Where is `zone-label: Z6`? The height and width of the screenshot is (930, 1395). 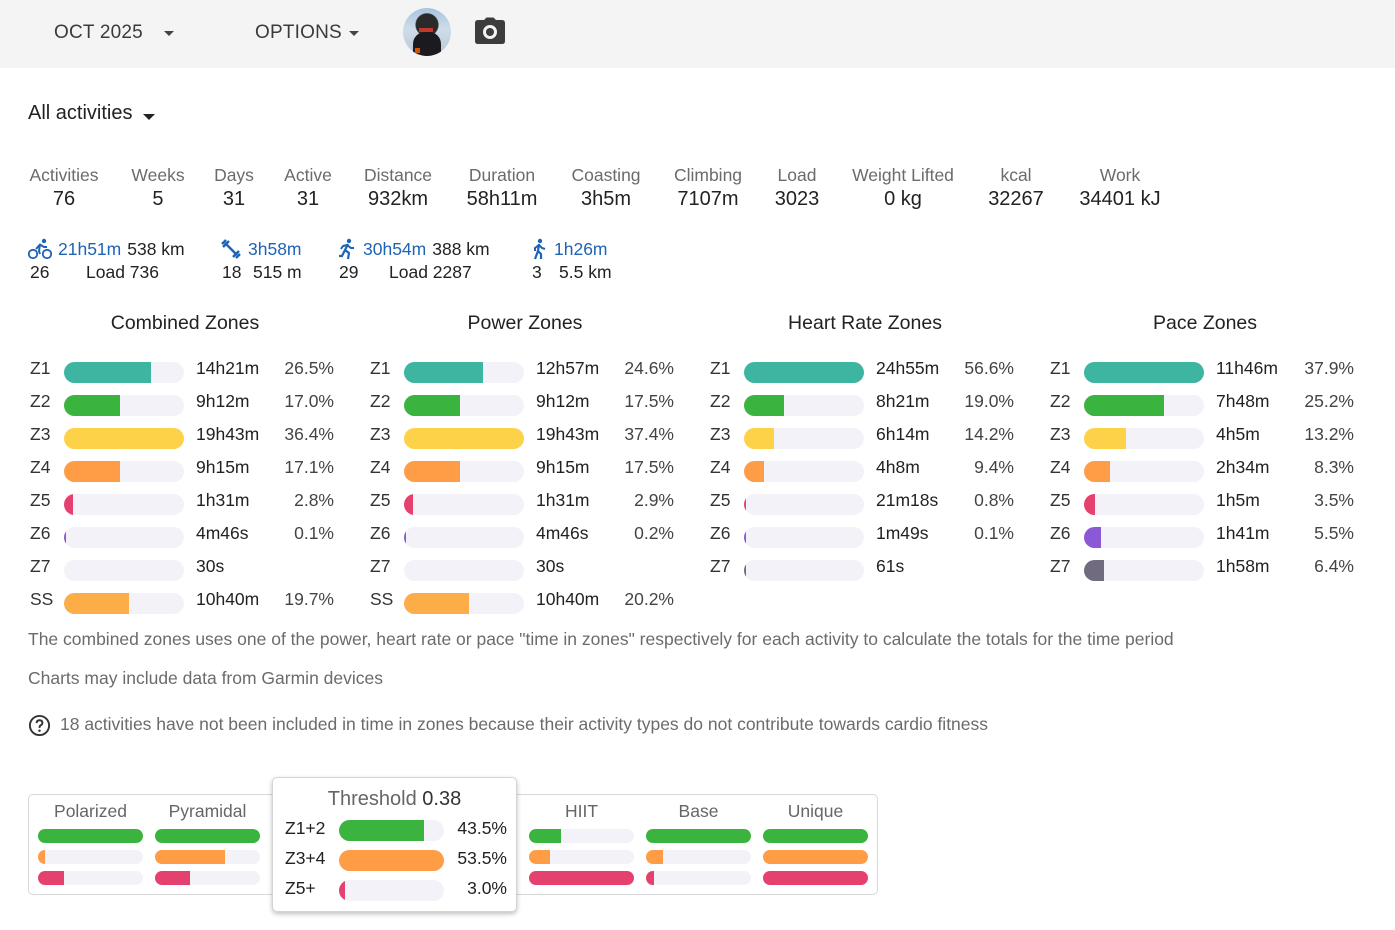
zone-label: Z6 is located at coordinates (1060, 533).